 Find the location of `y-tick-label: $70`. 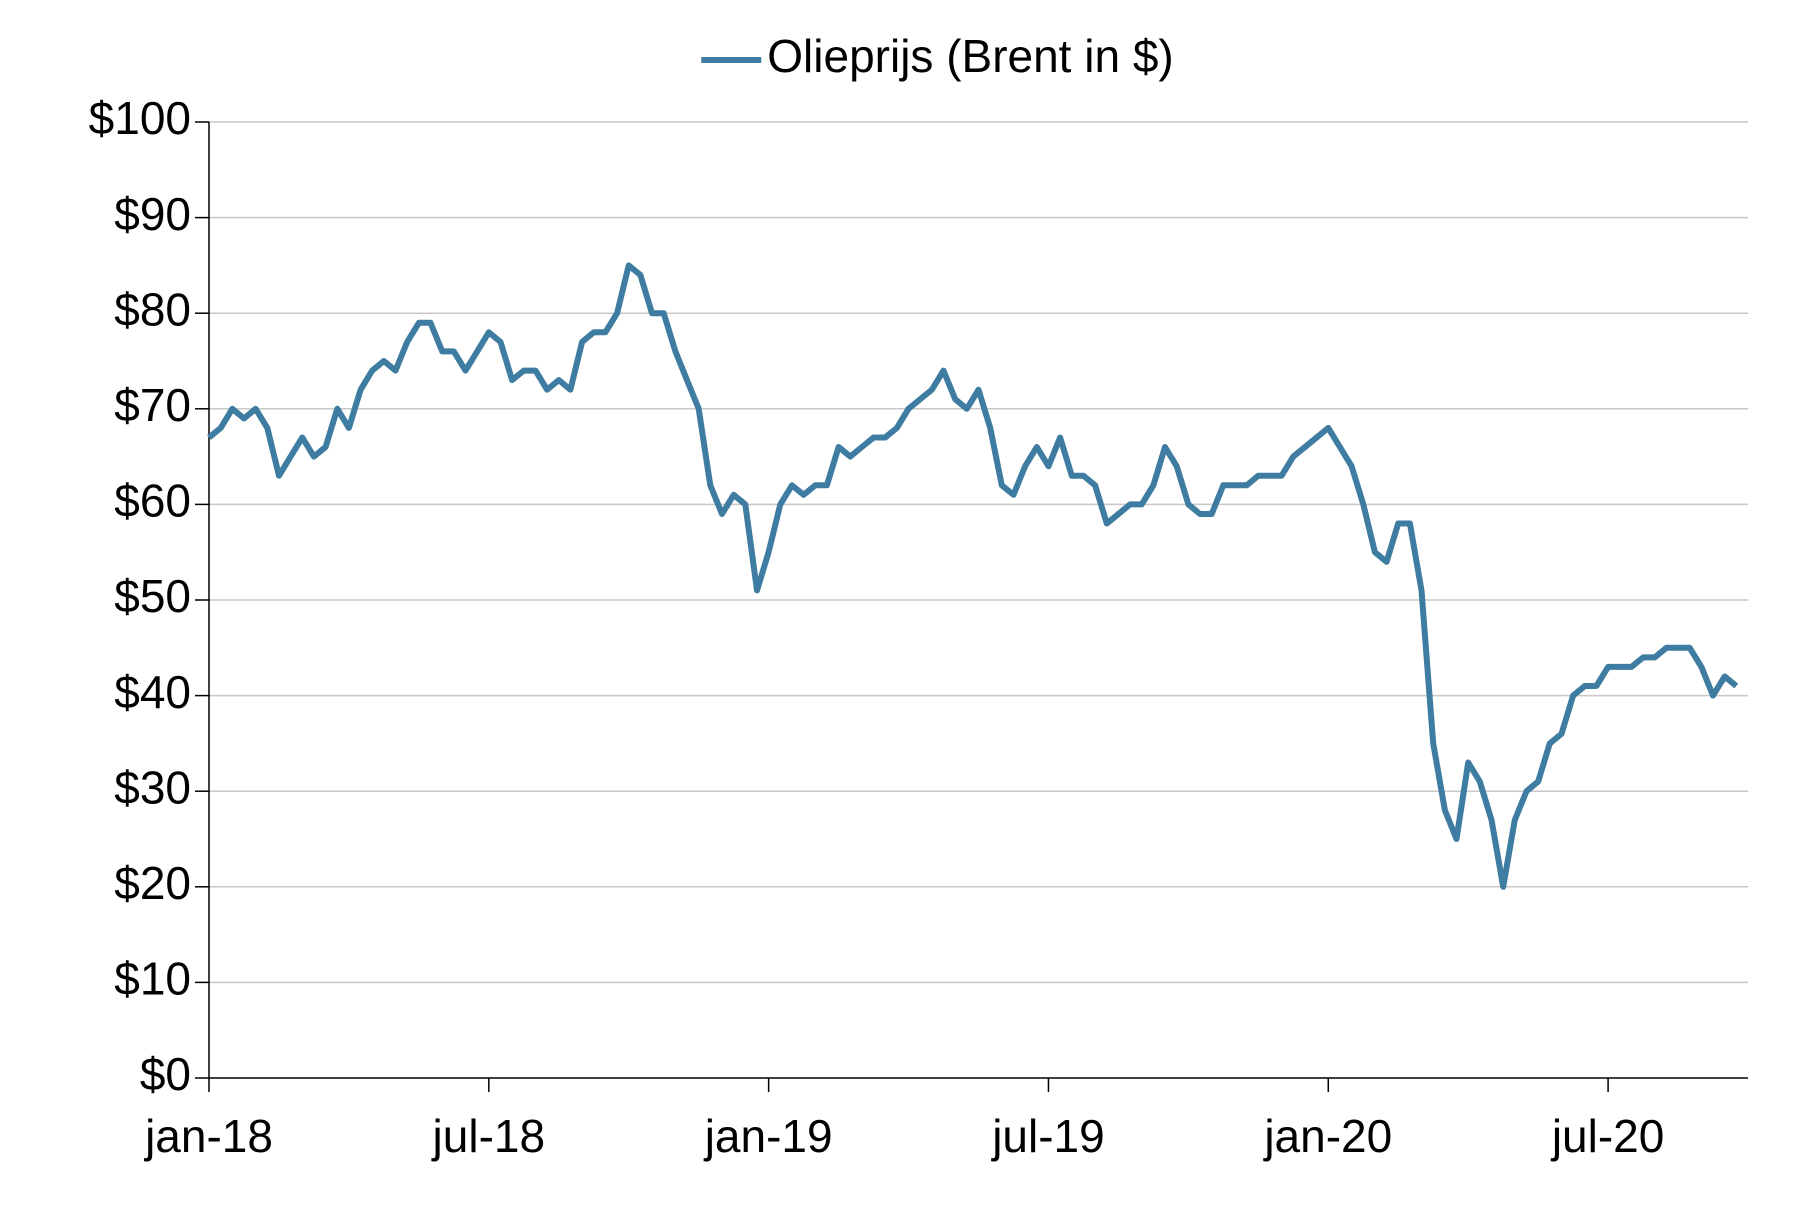

y-tick-label: $70 is located at coordinates (152, 405).